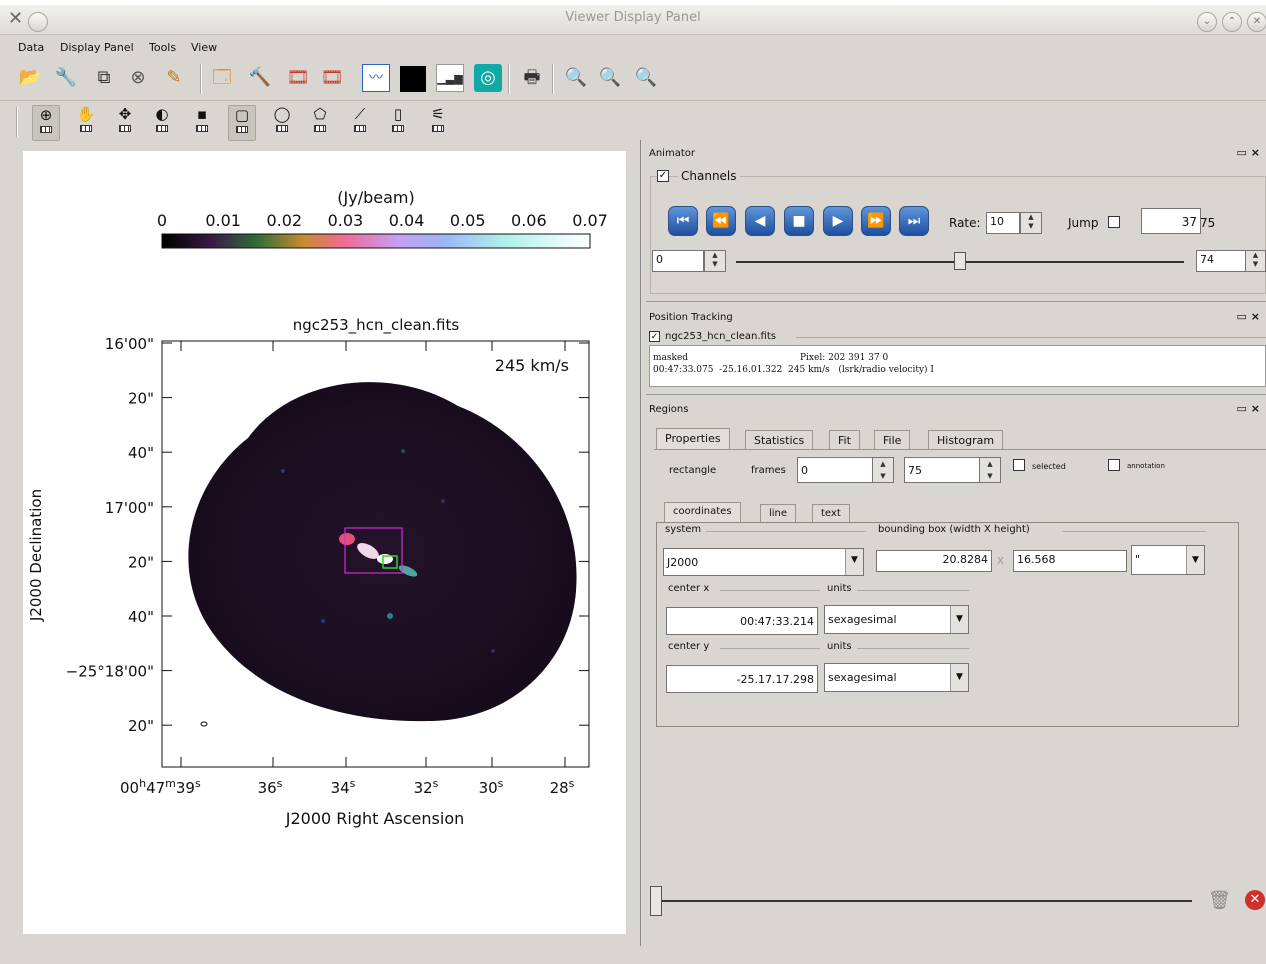  I want to click on tracking-file-checkbox: ✓, so click(654, 336).